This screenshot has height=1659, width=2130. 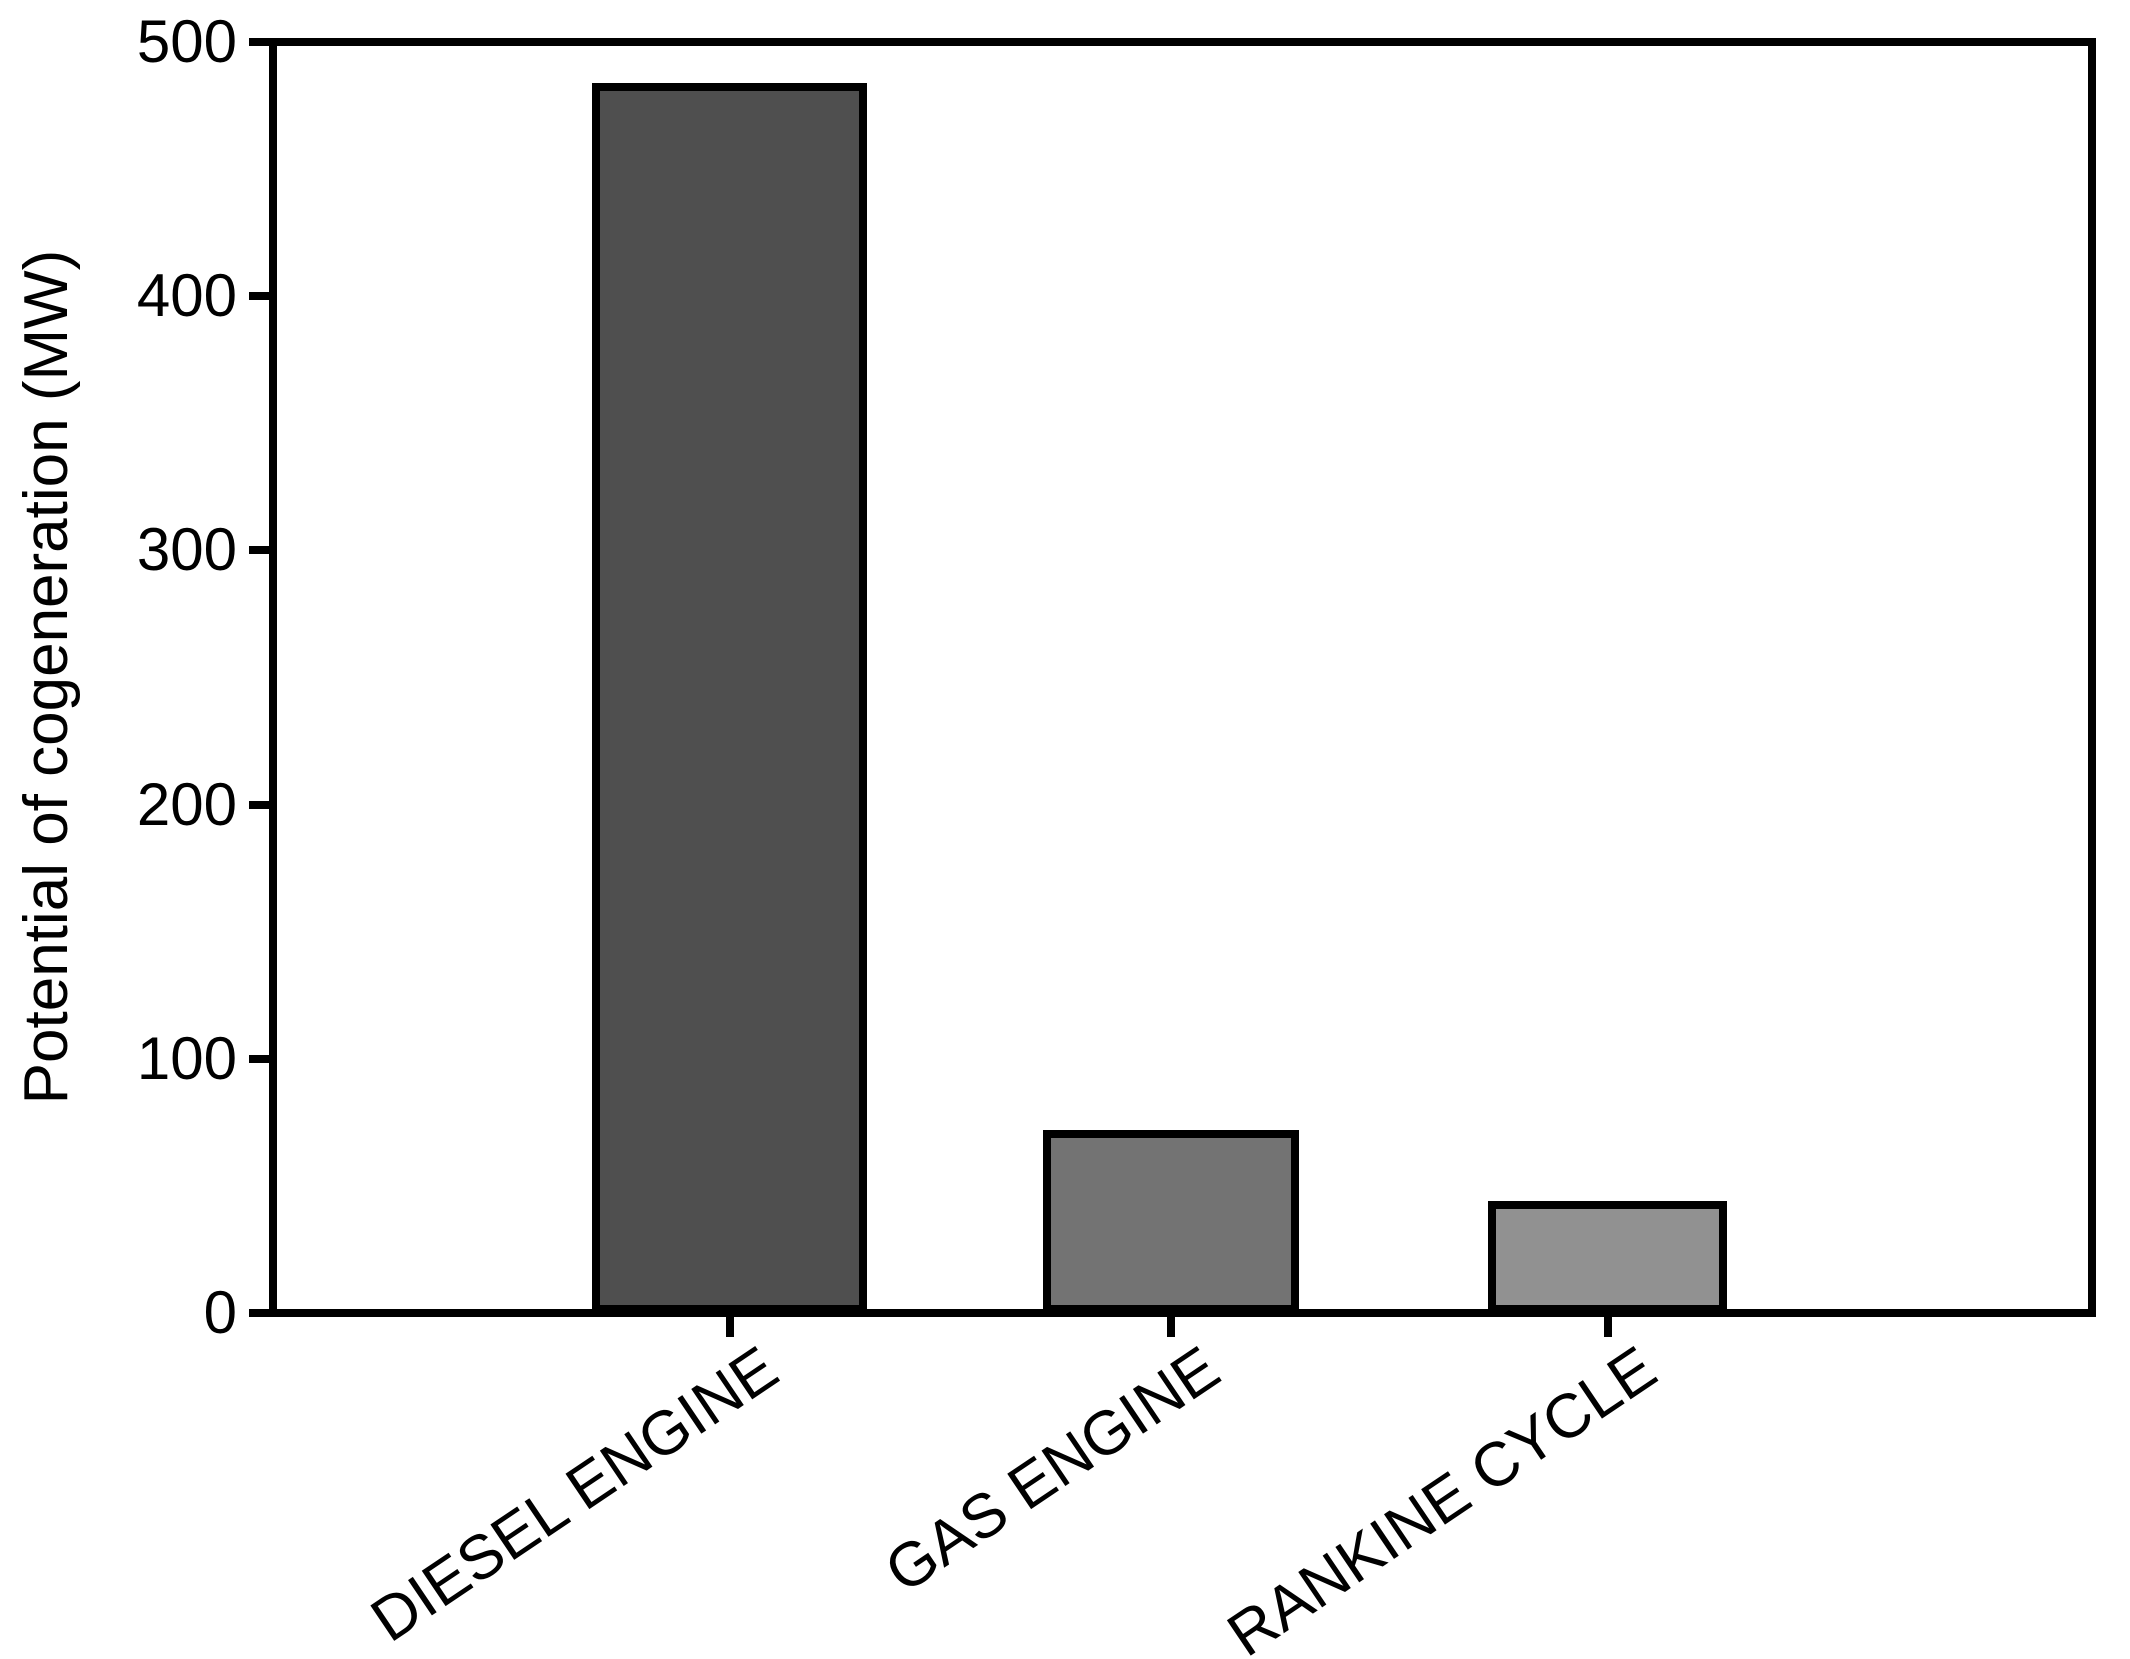 I want to click on bar-rankine-cycle, so click(x=1607, y=1257).